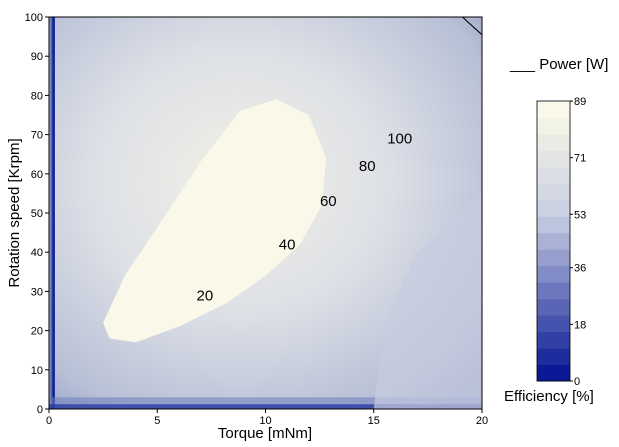 This screenshot has height=447, width=619. Describe the element at coordinates (399, 139) in the screenshot. I see `power-contour-label: 100` at that location.